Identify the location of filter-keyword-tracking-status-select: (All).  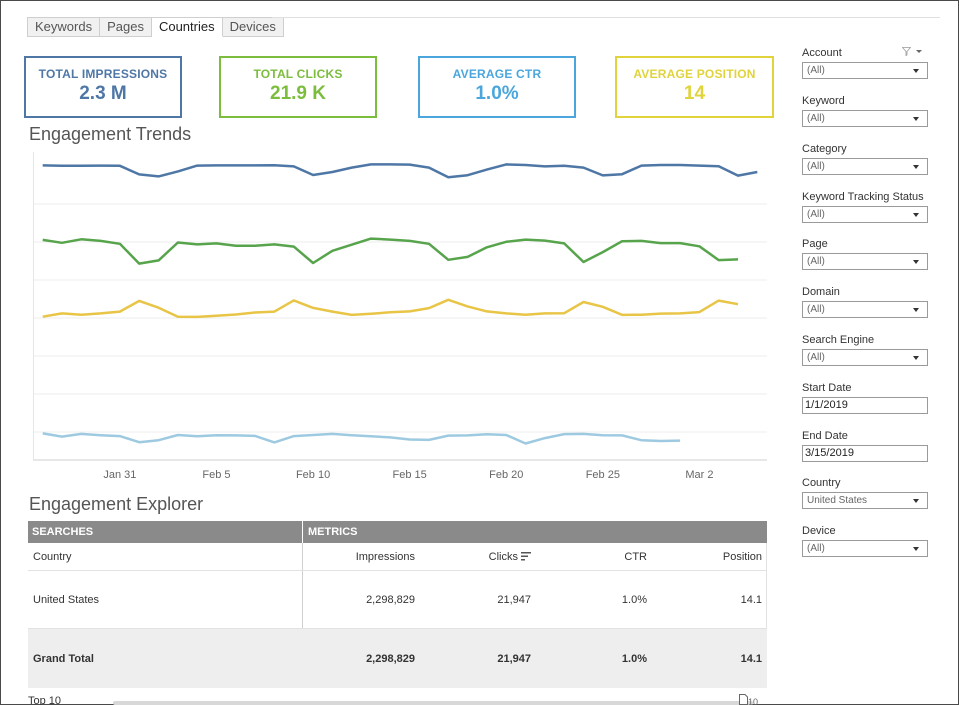
(865, 214).